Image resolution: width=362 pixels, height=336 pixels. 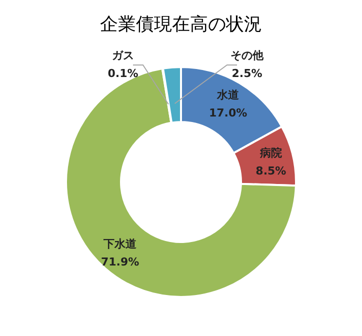 What do you see at coordinates (181, 24) in the screenshot?
I see `chart-title: 企業債現在高の状況` at bounding box center [181, 24].